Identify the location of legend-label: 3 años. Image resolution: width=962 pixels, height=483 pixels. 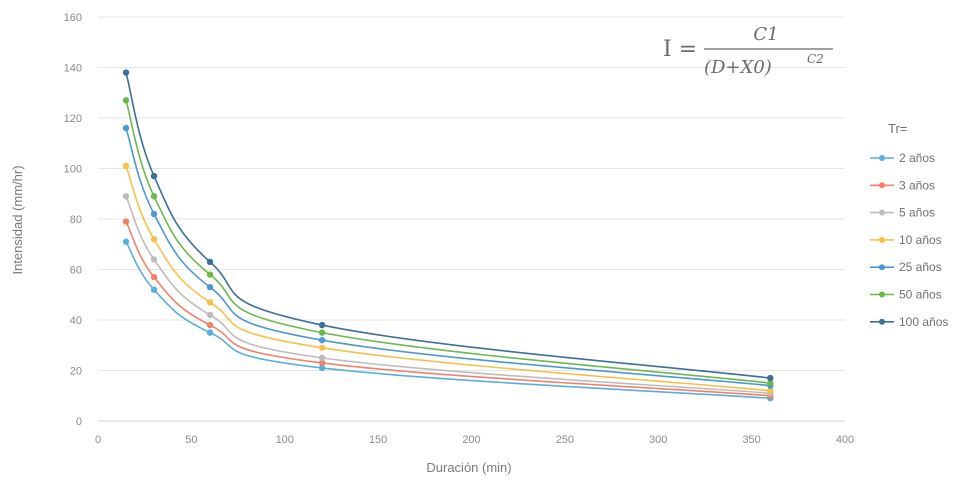
(917, 185).